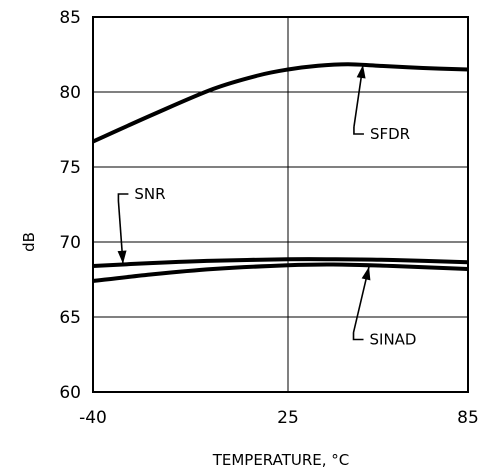  What do you see at coordinates (366, 273) in the screenshot?
I see `sinad-annotation-arrowhead` at bounding box center [366, 273].